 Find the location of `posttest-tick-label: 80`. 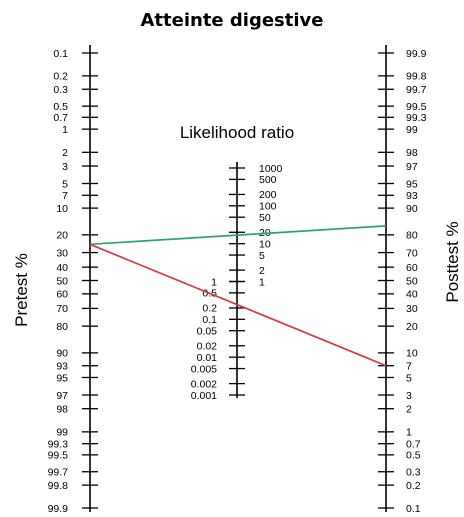

posttest-tick-label: 80 is located at coordinates (412, 236).